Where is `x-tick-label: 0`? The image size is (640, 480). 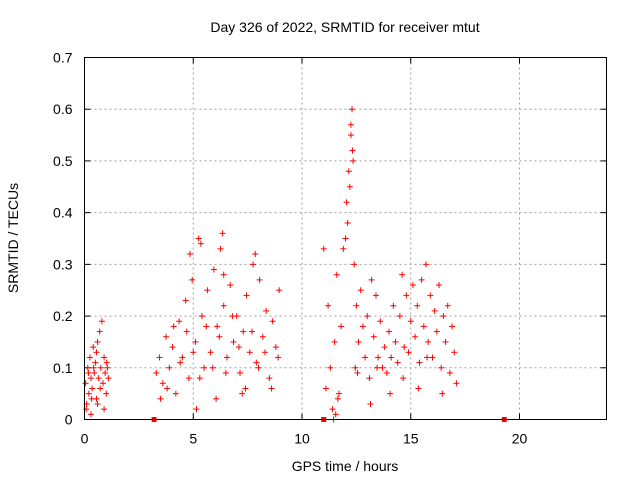 x-tick-label: 0 is located at coordinates (85, 439).